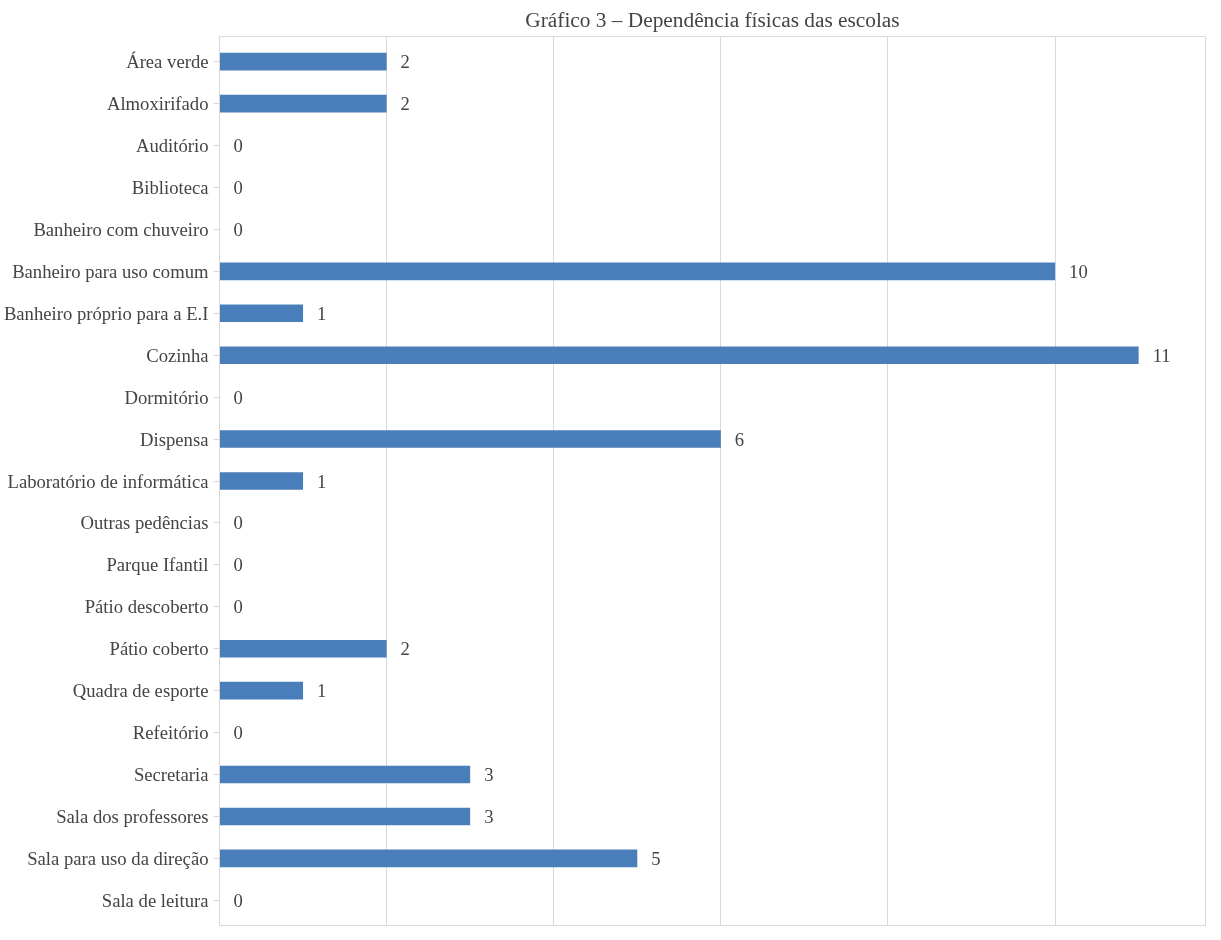 This screenshot has height=940, width=1221. What do you see at coordinates (146, 607) in the screenshot?
I see `y-tick-label: Pátio descoberto` at bounding box center [146, 607].